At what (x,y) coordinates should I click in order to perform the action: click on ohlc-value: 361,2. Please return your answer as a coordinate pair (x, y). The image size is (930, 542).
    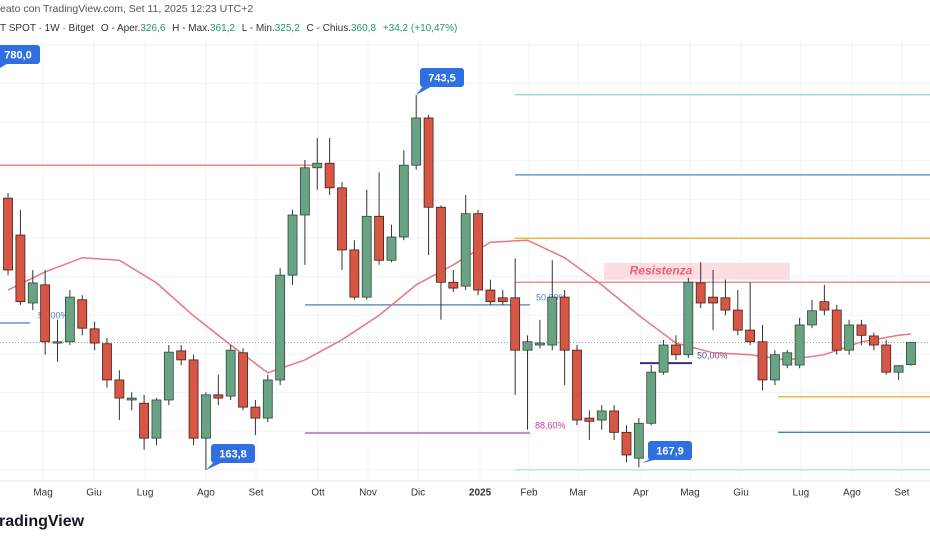
    Looking at the image, I should click on (222, 28).